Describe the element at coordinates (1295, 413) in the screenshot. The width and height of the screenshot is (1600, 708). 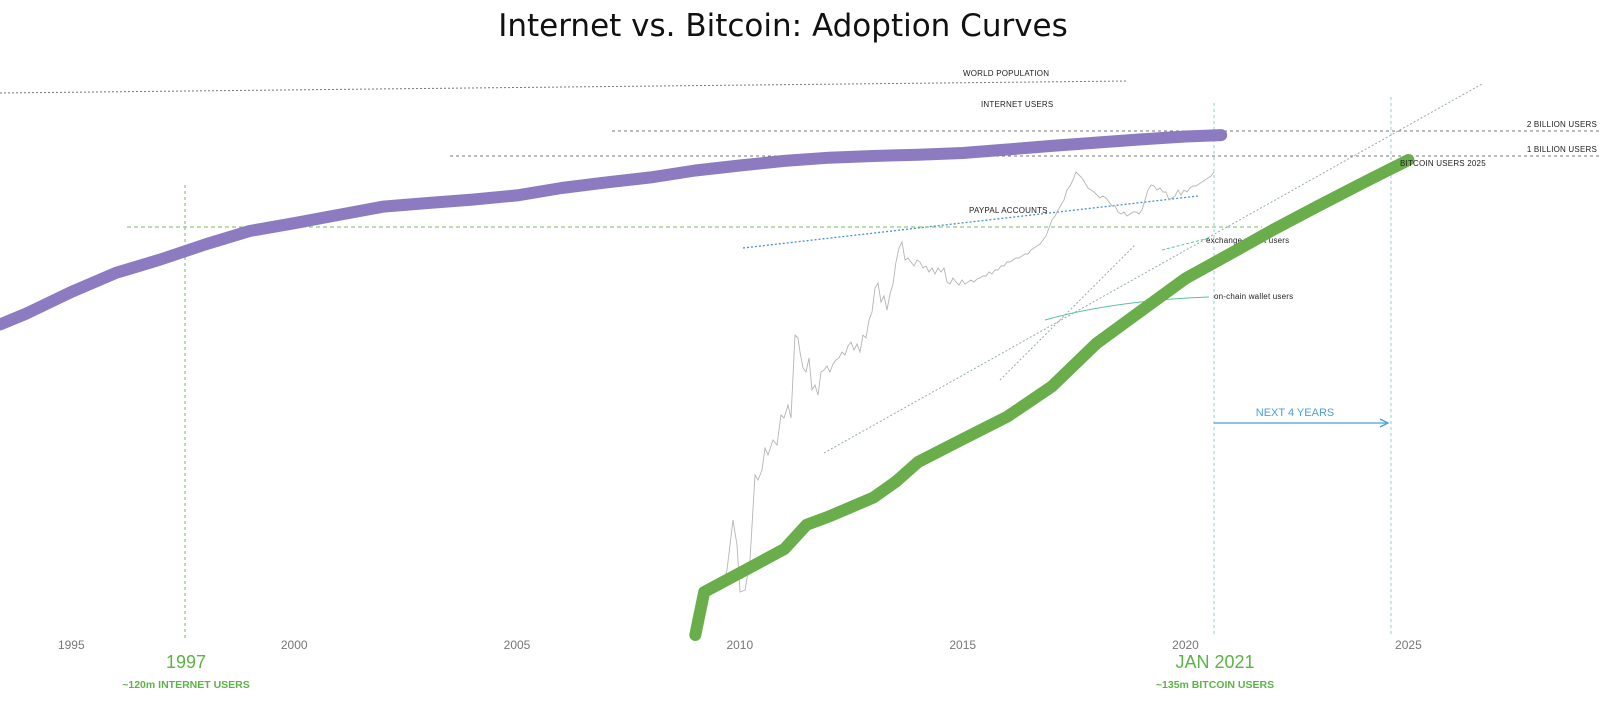
I see `next-4-years-label: NEXT 4 YEARS` at that location.